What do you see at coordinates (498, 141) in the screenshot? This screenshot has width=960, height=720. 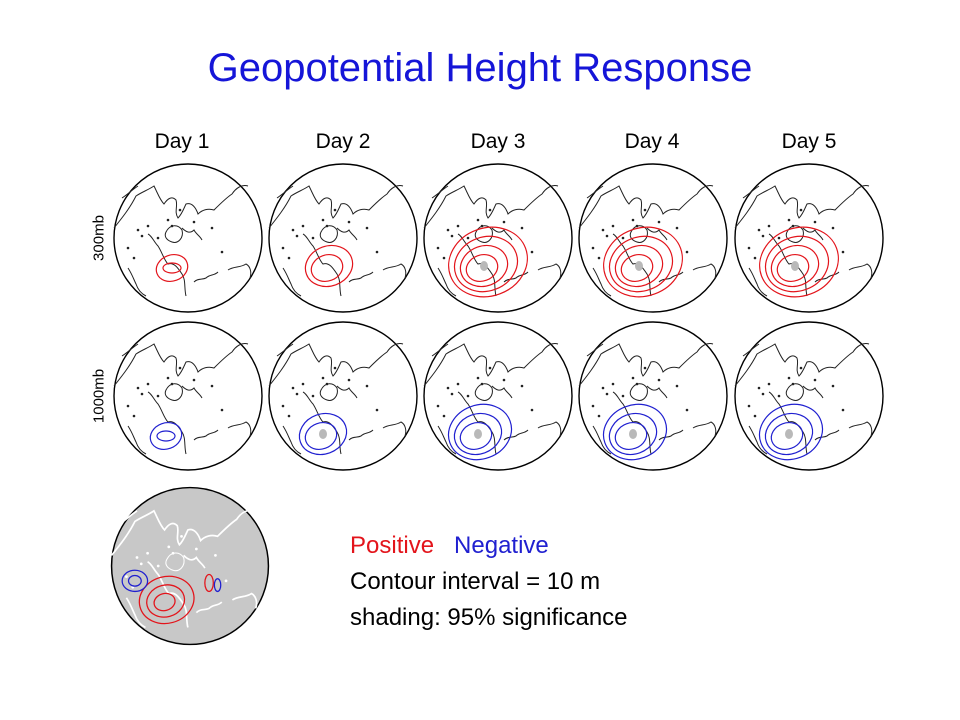 I see `day-label-3: Day 3` at bounding box center [498, 141].